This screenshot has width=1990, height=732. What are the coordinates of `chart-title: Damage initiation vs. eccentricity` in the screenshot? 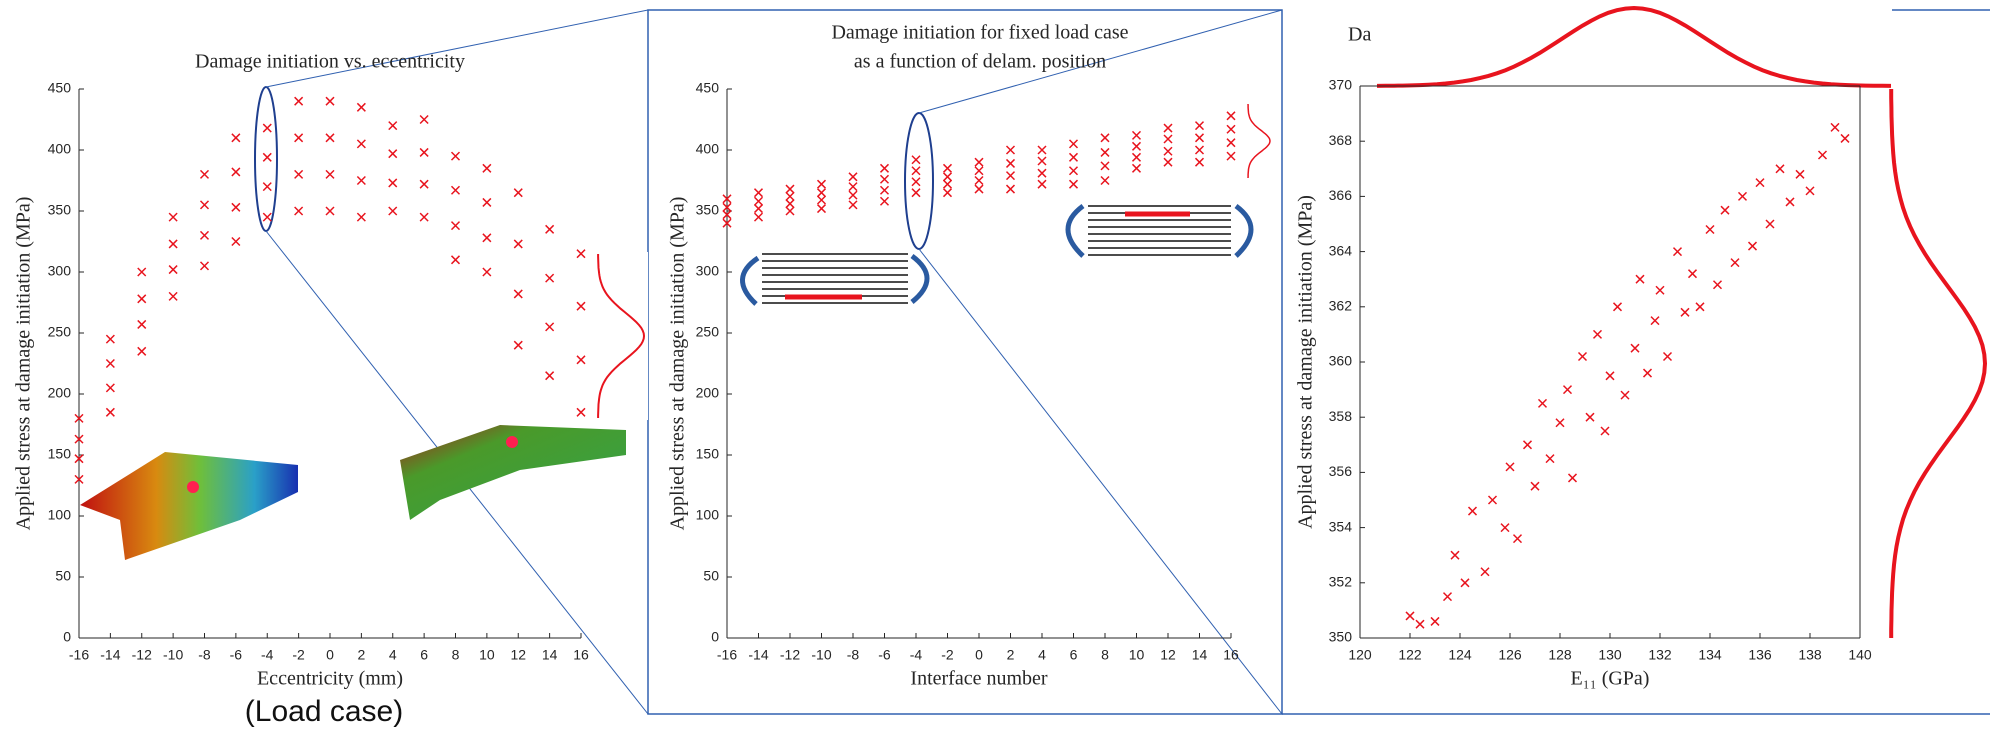 It's located at (330, 62).